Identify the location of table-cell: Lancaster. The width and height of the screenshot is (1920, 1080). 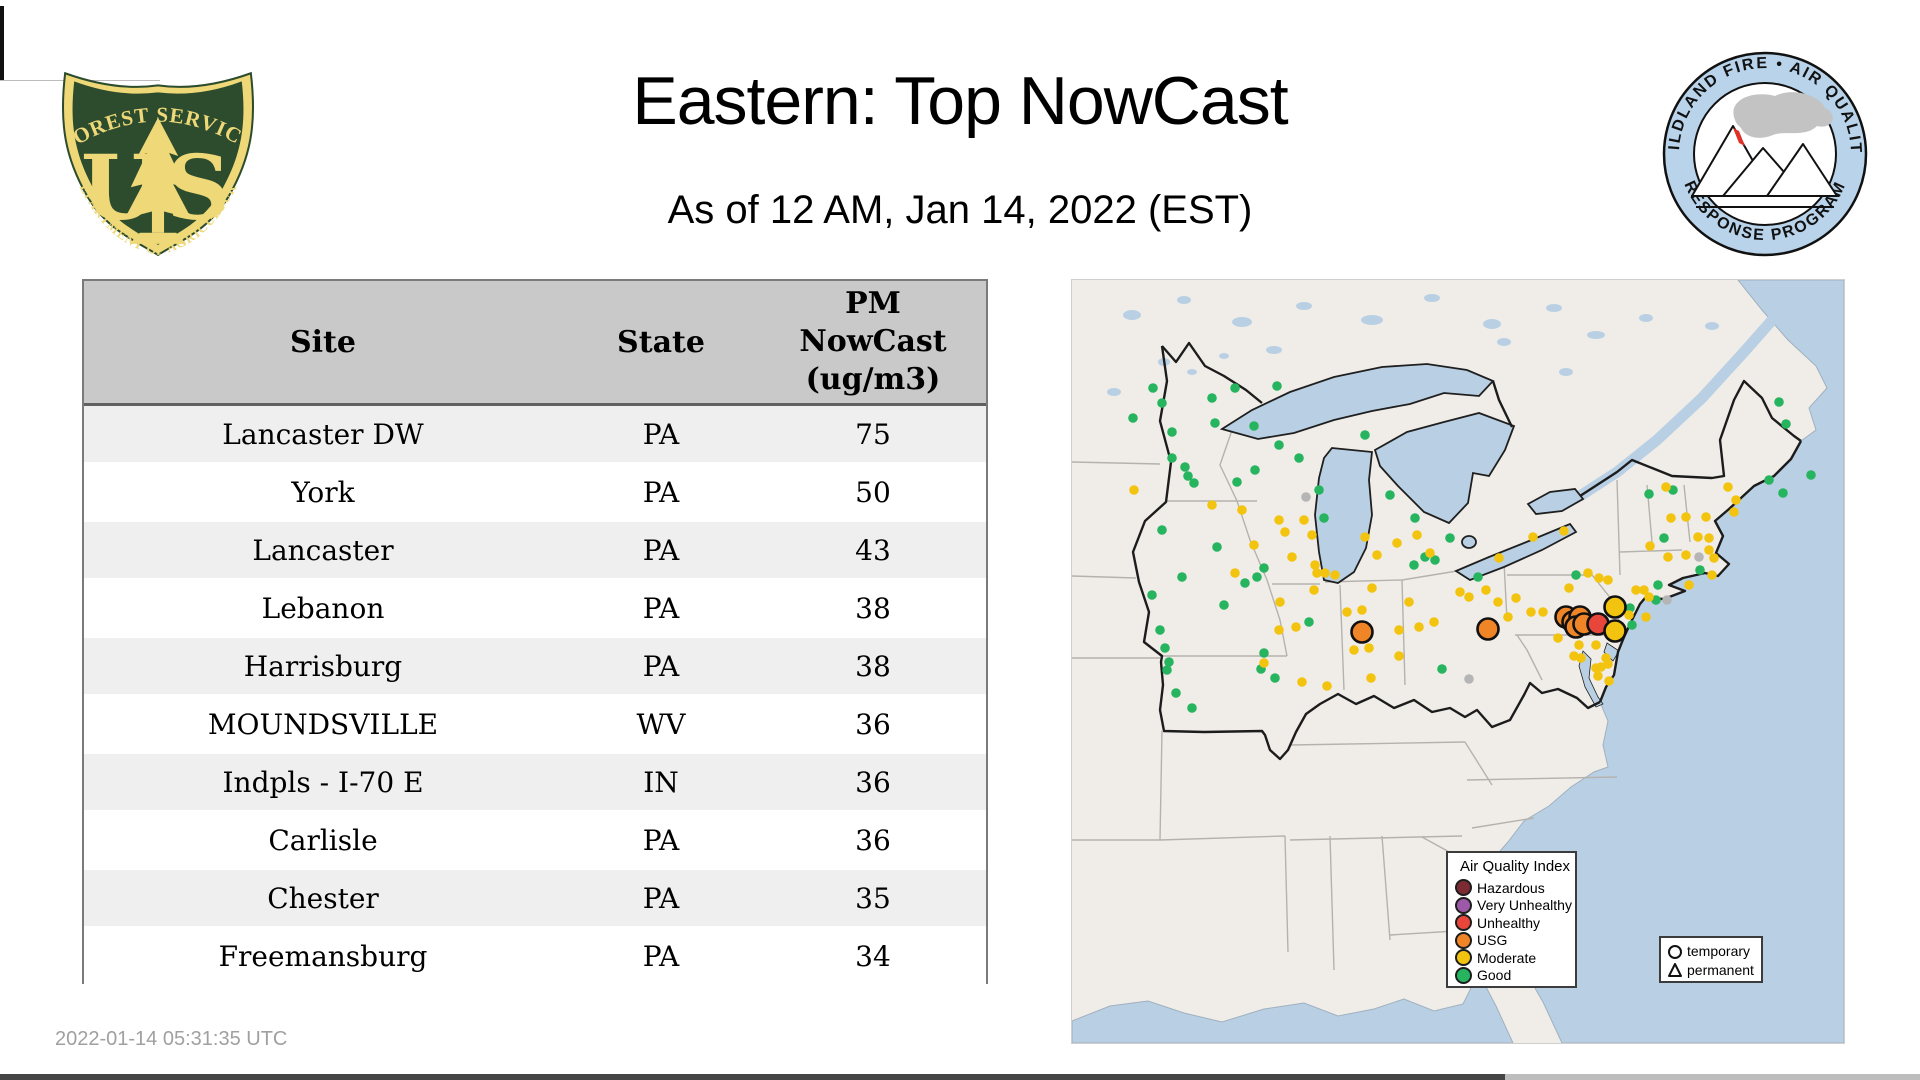
(323, 550).